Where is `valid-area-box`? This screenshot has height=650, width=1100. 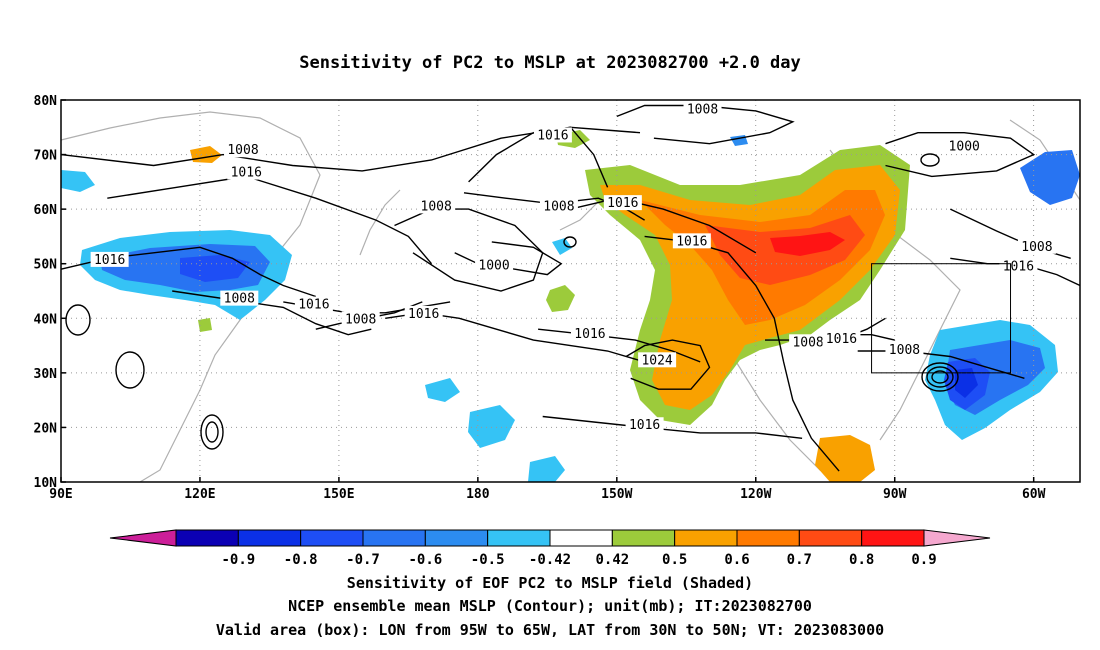 valid-area-box is located at coordinates (941, 318).